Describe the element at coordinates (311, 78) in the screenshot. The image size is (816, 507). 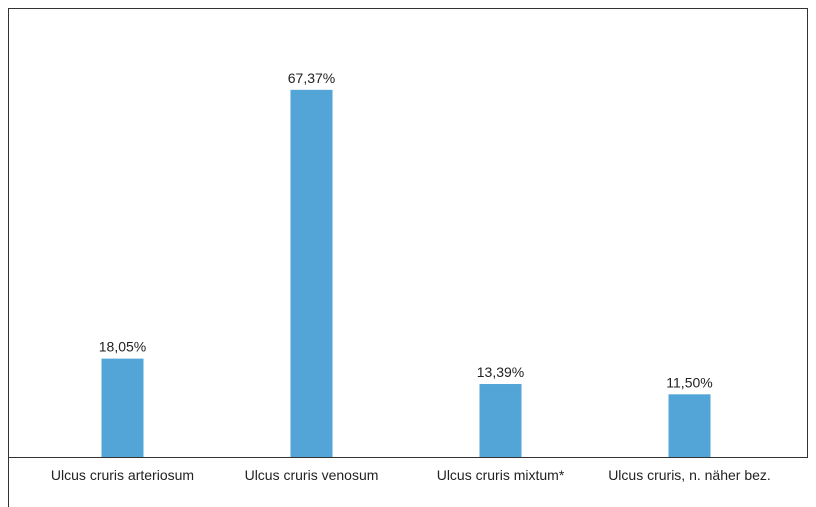
I see `value-label: 67,37%` at that location.